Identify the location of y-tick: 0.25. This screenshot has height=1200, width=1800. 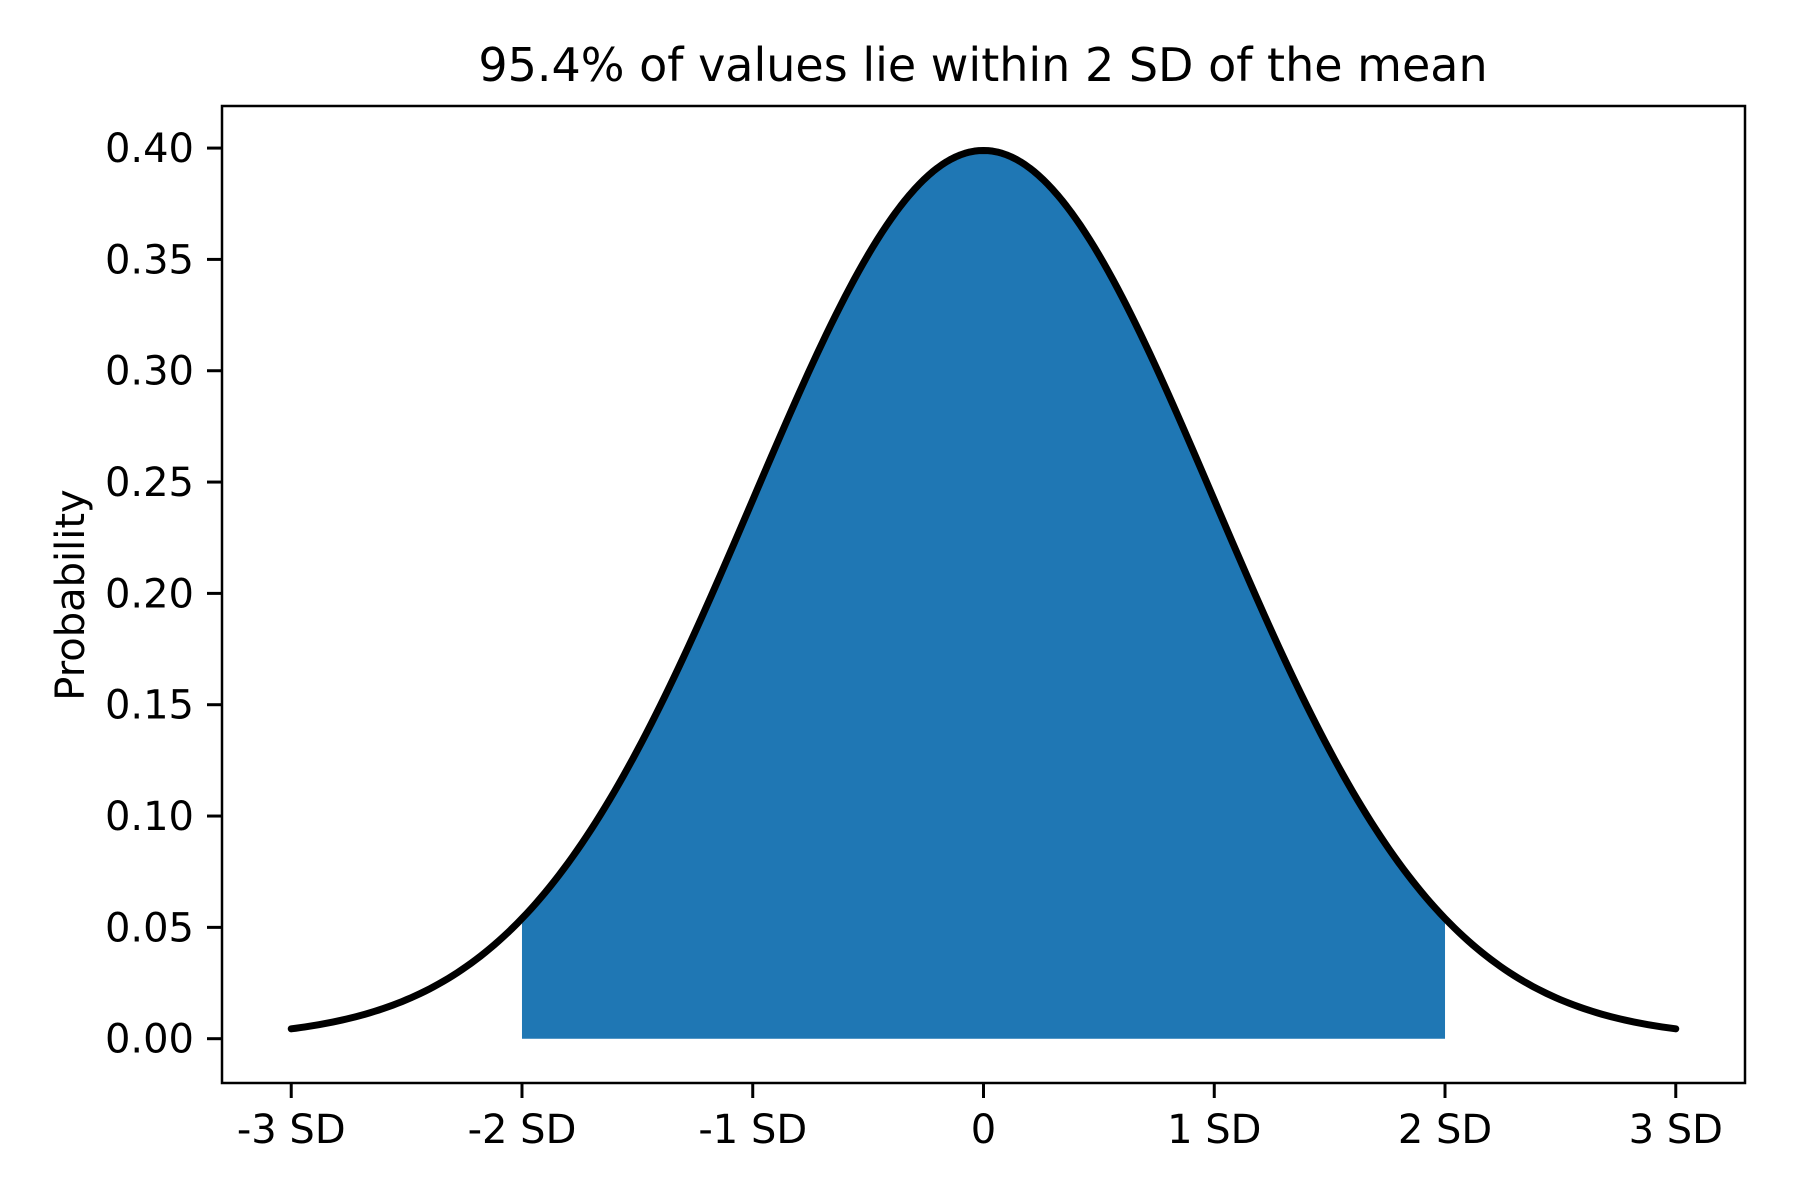
(163, 483).